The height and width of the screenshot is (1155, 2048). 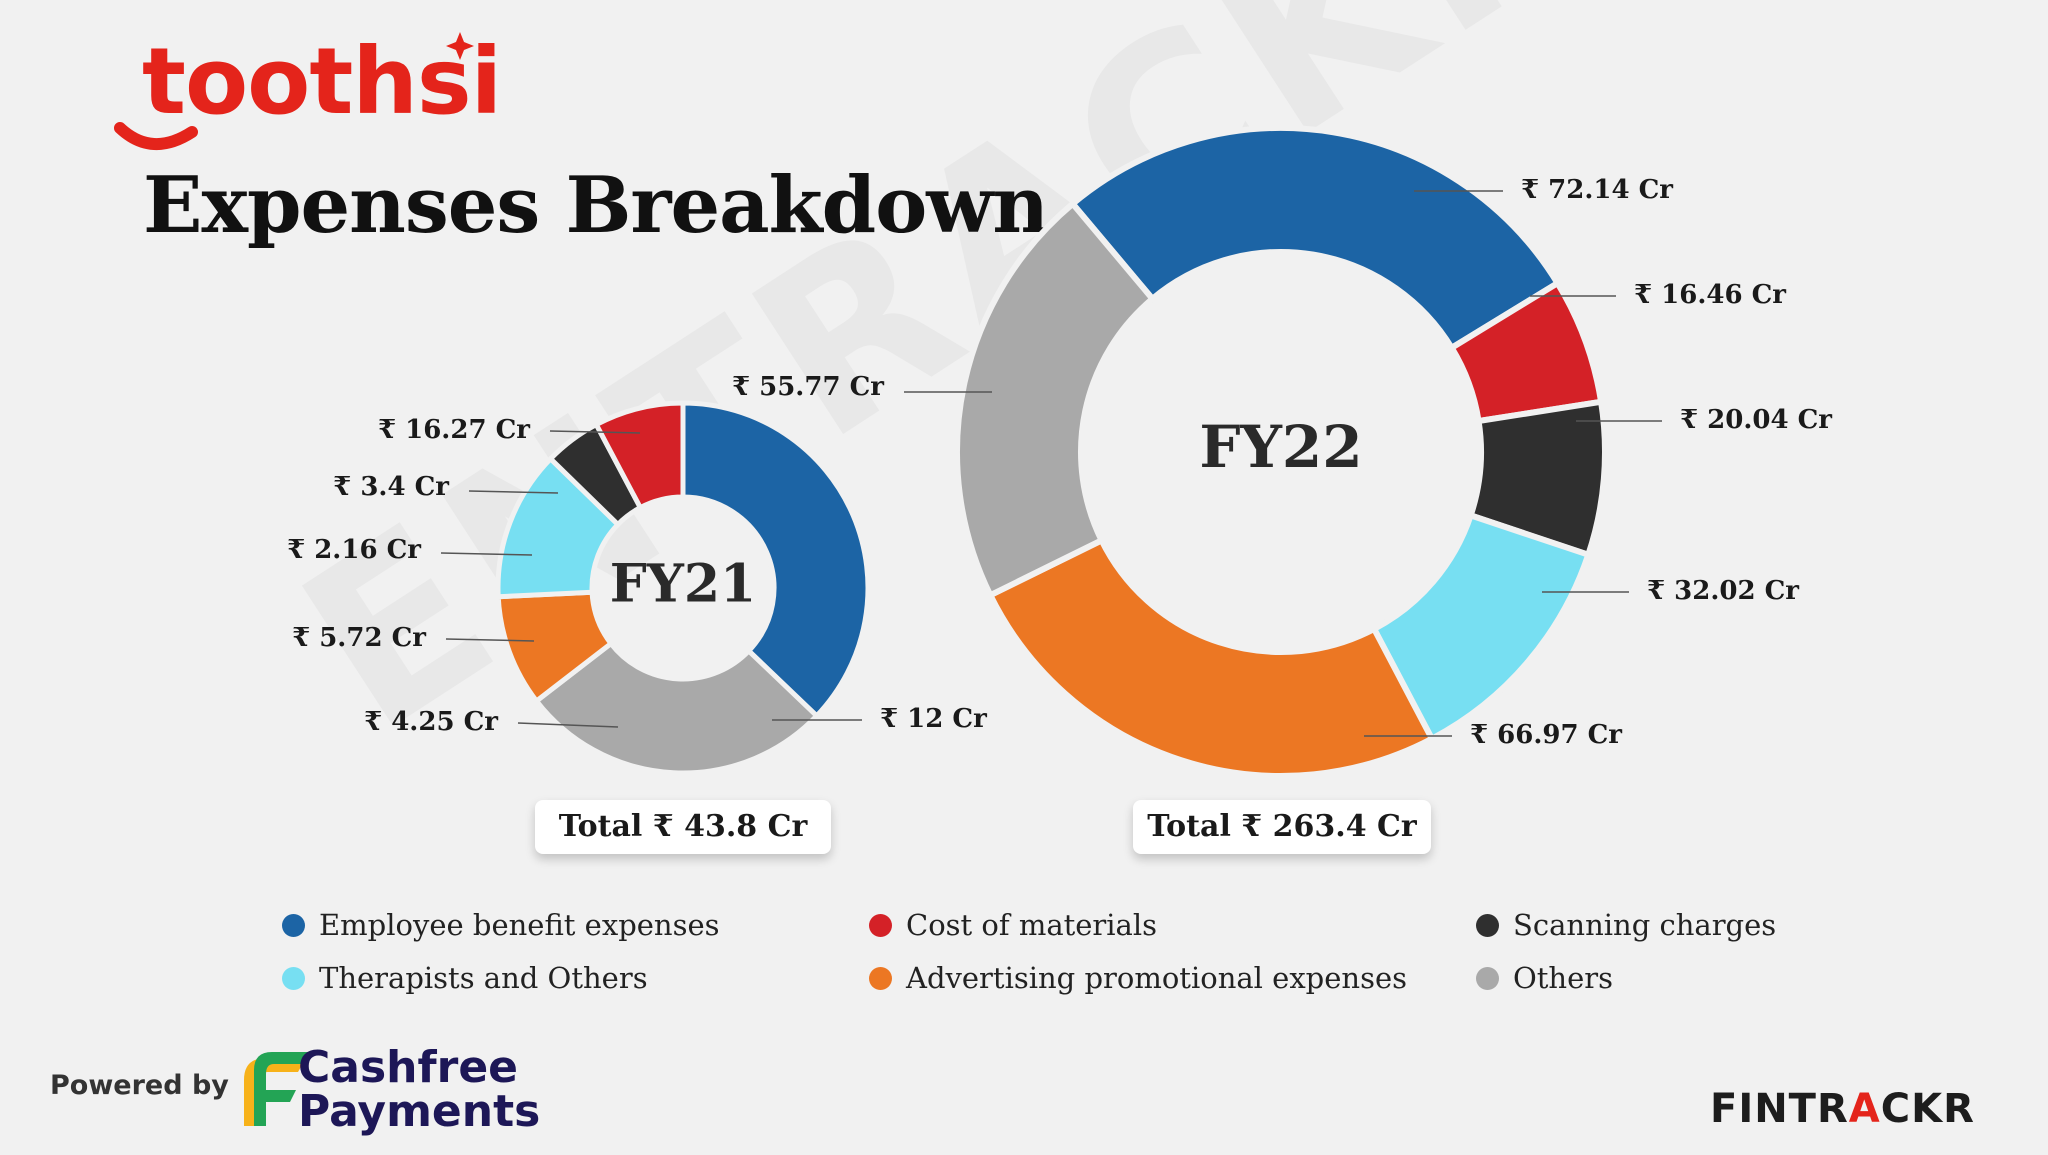 I want to click on fintrackr-logo: FINTRACKR, so click(x=1842, y=1109).